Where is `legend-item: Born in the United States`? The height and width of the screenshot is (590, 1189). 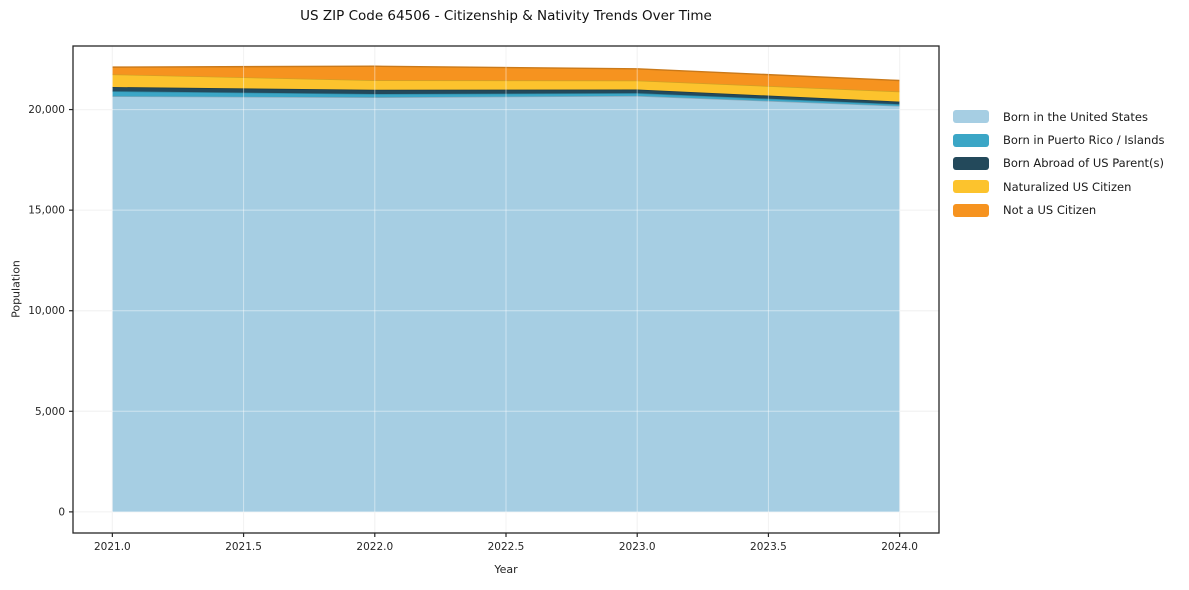 legend-item: Born in the United States is located at coordinates (1059, 116).